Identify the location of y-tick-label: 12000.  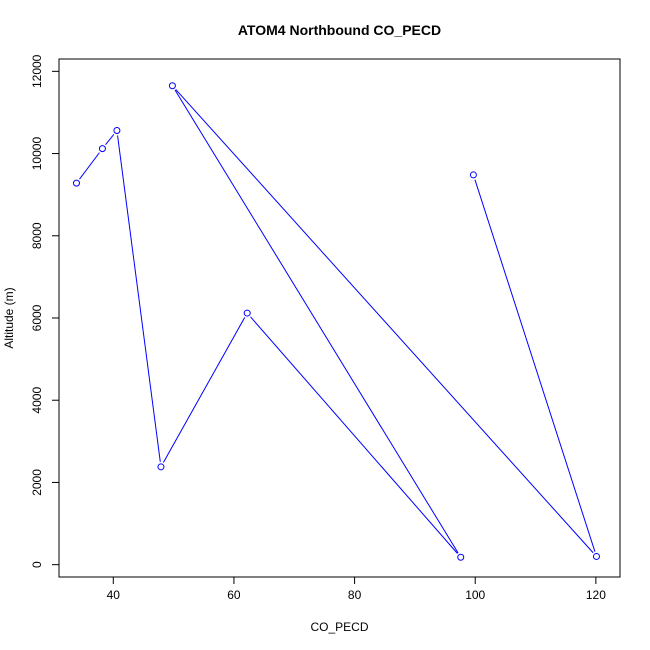
(37, 71).